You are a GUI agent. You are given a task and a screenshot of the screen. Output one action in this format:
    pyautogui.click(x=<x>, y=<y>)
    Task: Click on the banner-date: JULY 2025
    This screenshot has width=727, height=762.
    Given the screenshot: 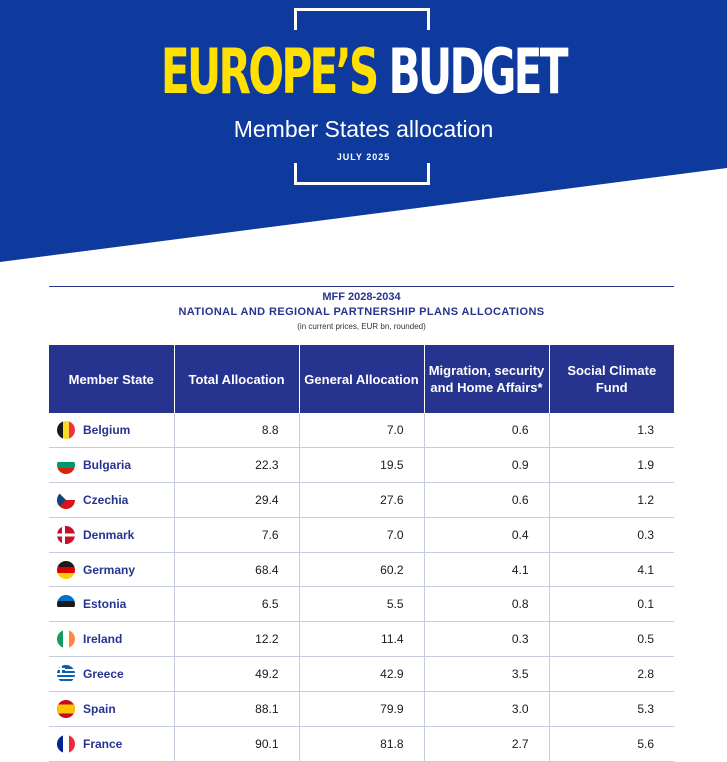 What is the action you would take?
    pyautogui.click(x=363, y=157)
    